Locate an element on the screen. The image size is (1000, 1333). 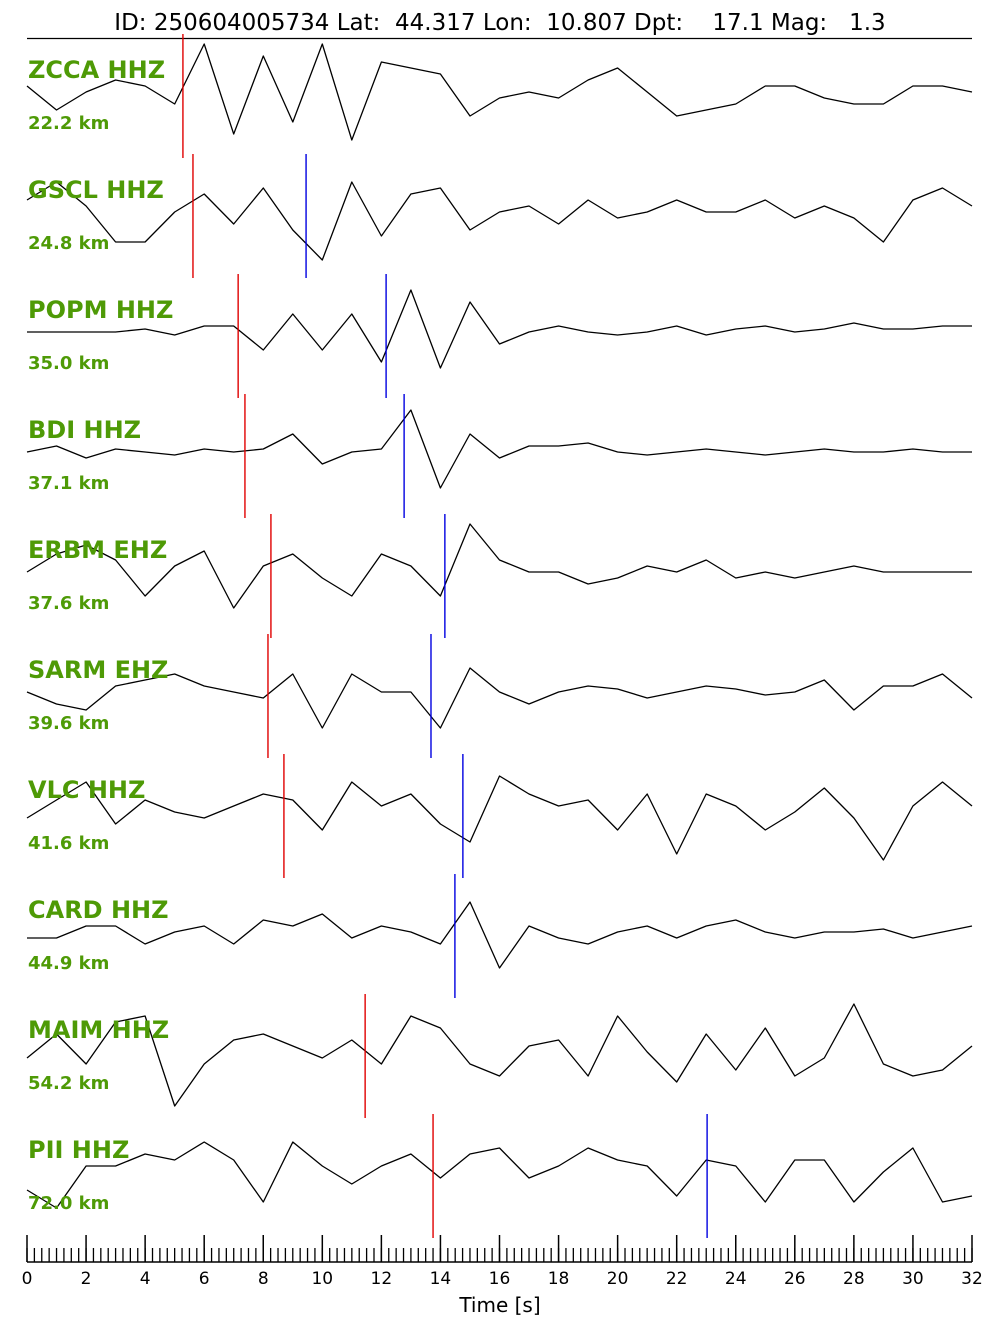
x-tick-label: 0 is located at coordinates (27, 1279).